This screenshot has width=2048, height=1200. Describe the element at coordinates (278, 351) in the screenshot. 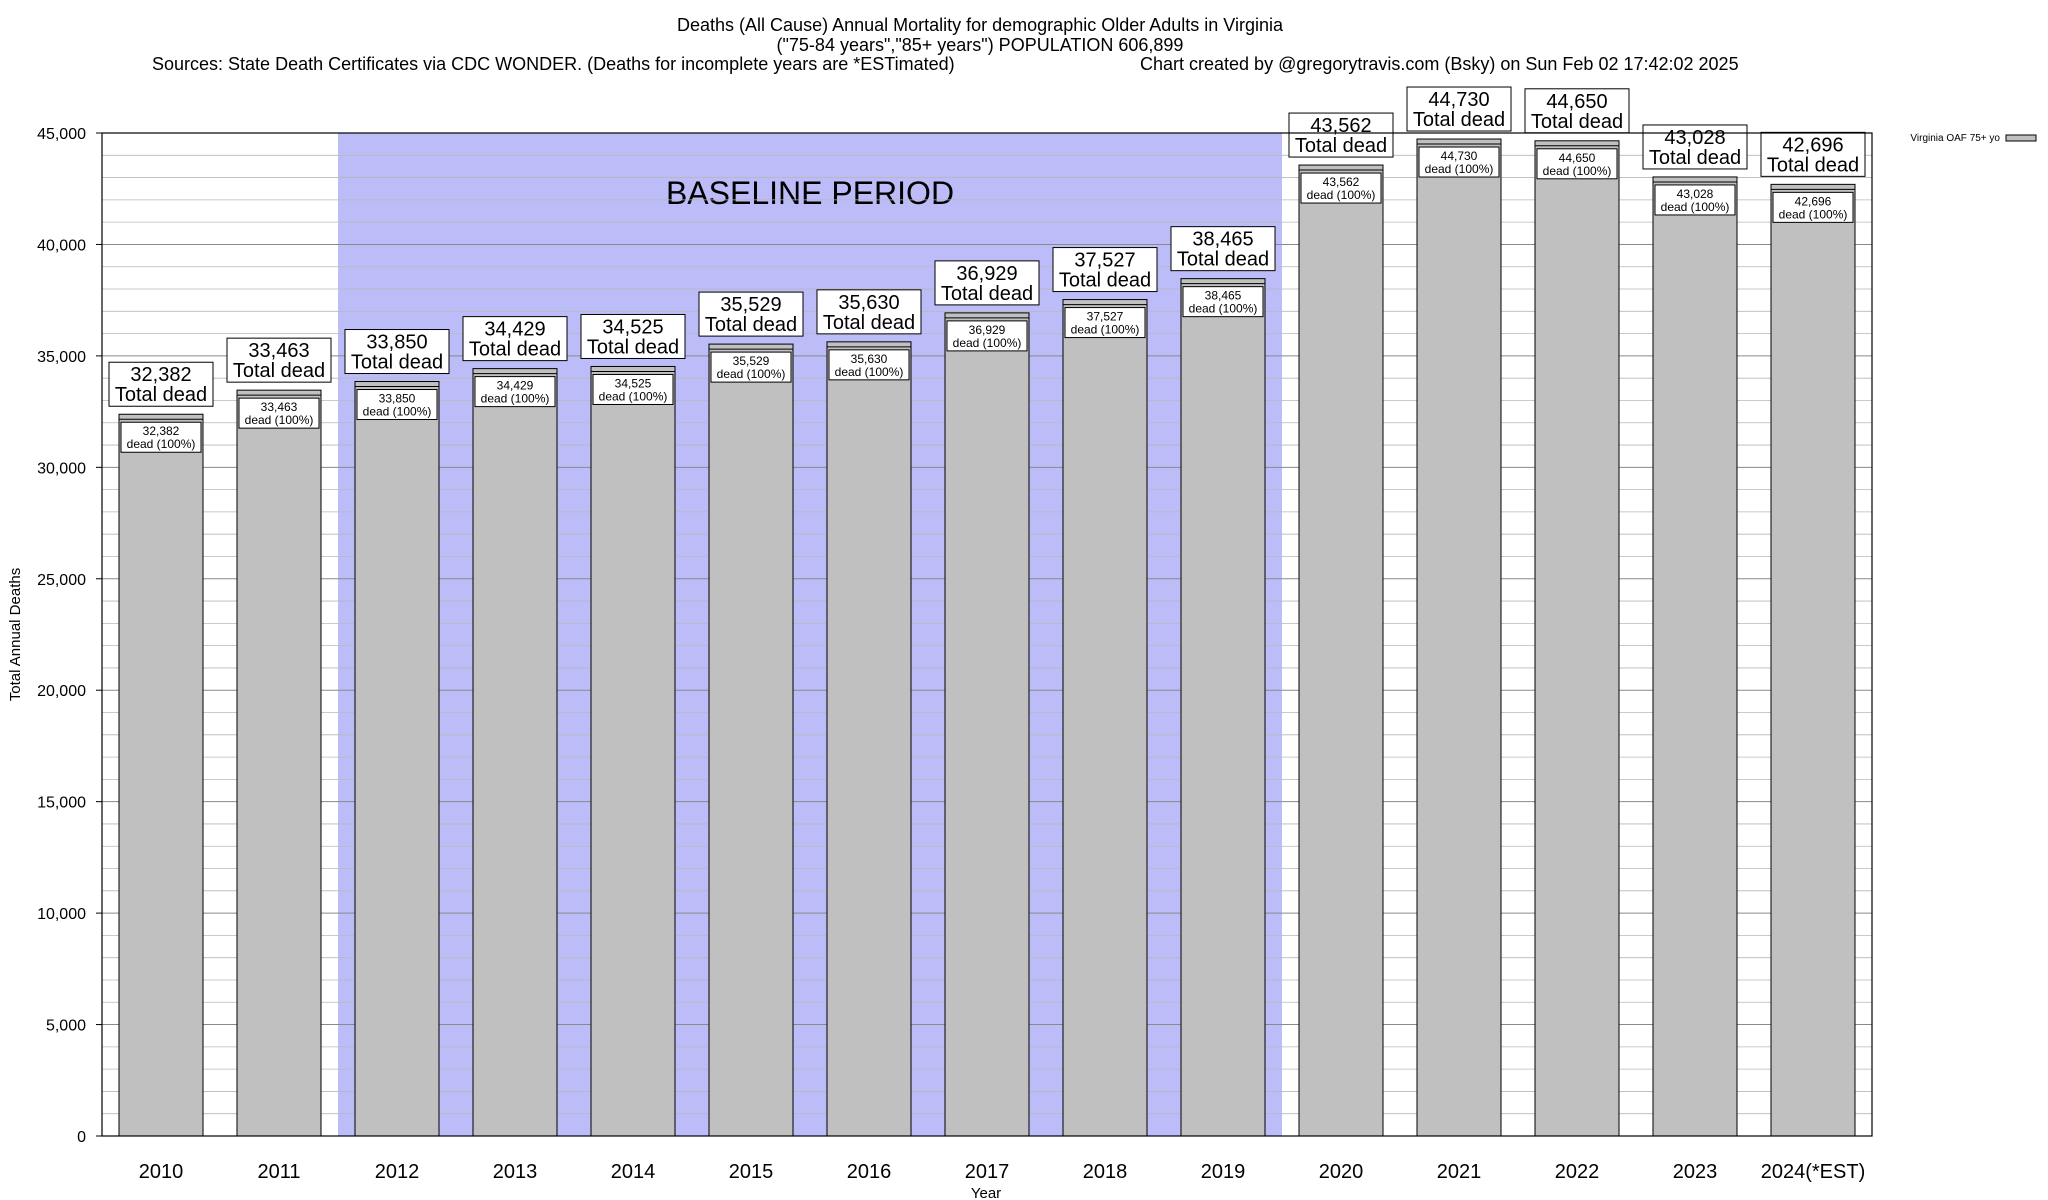

I see `total-value-label: 33,463` at that location.